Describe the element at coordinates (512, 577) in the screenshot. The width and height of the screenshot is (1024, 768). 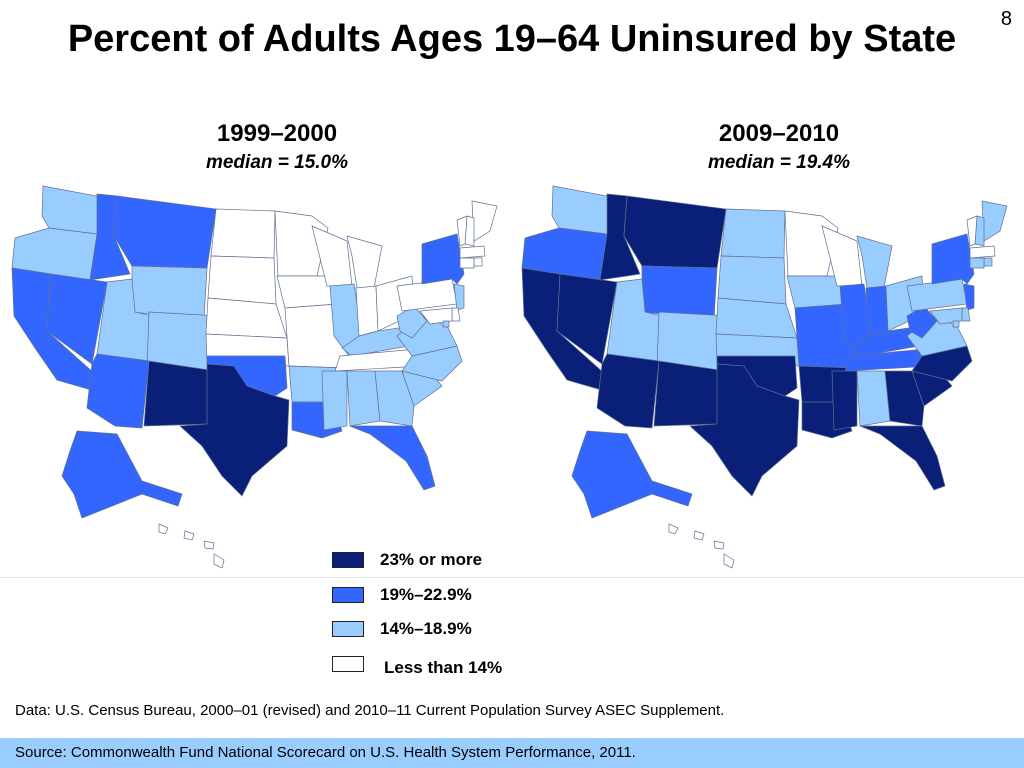
I see `divider-line` at that location.